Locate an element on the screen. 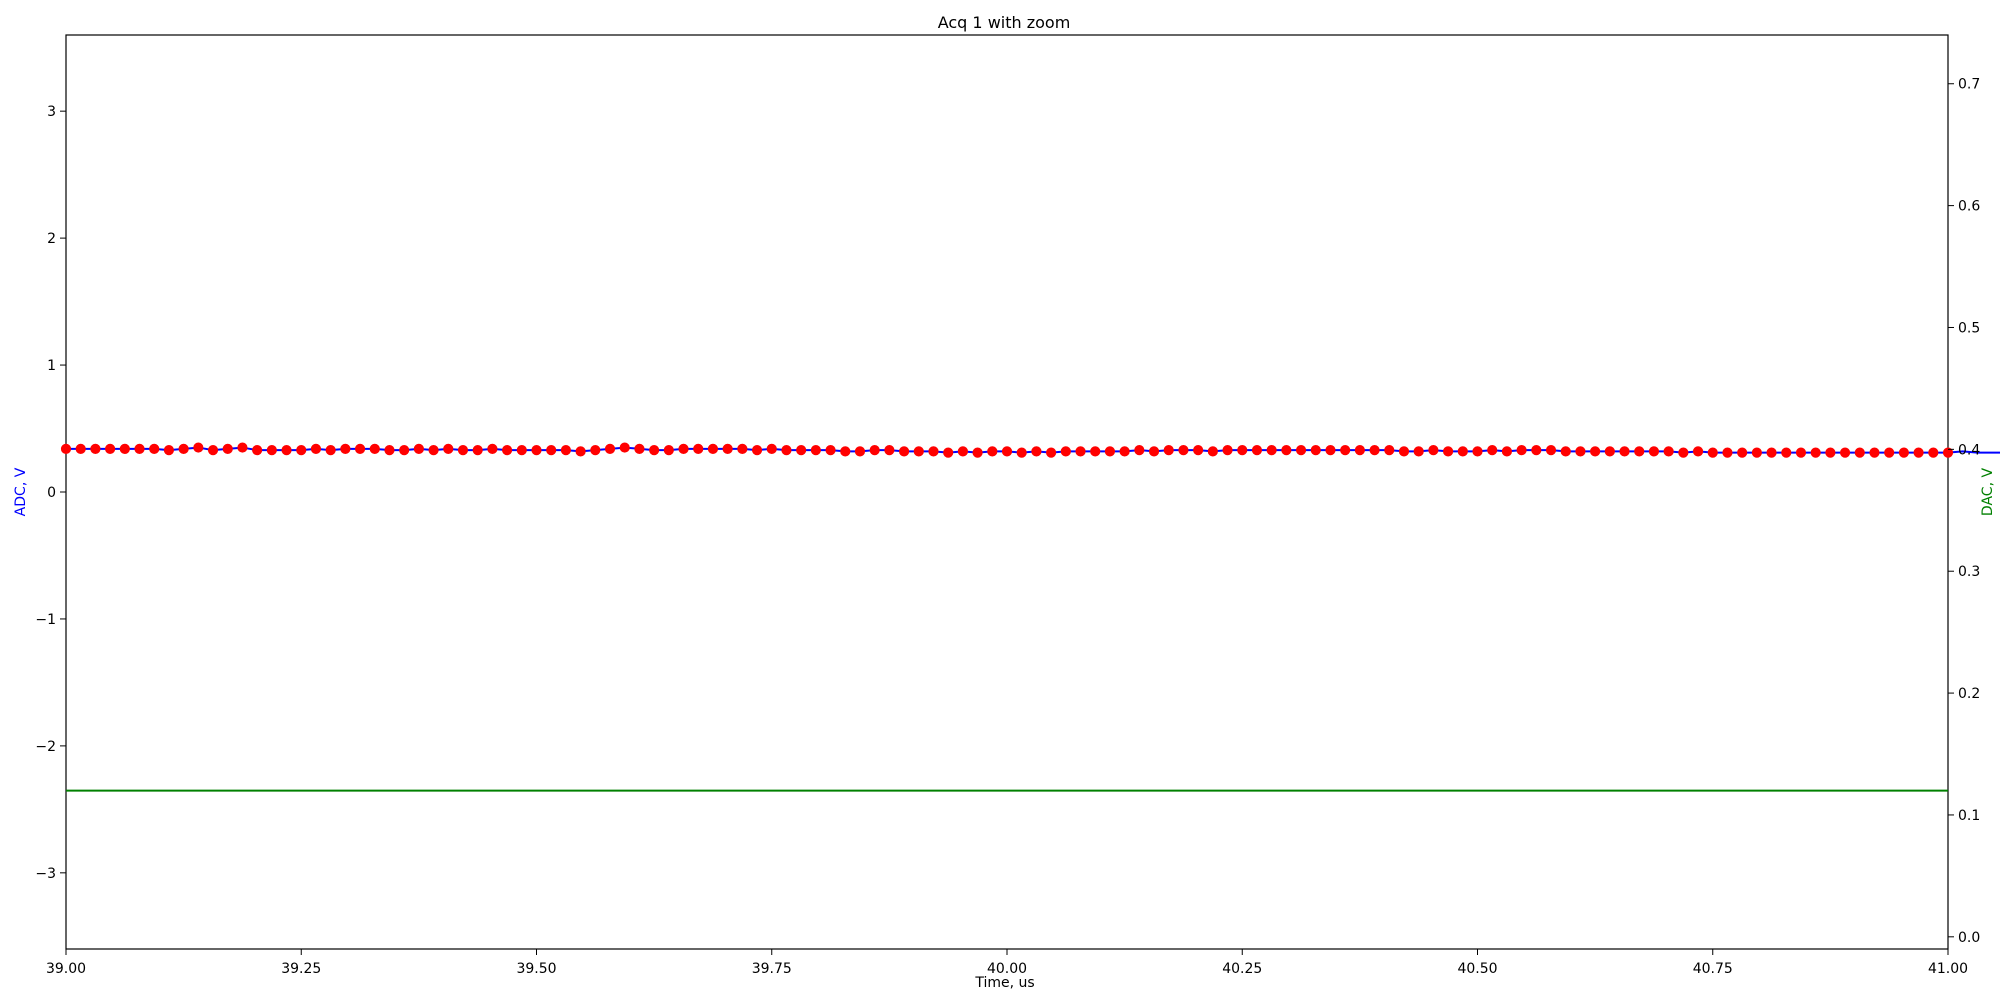  y-right-tick-label: 0.2 is located at coordinates (1969, 694).